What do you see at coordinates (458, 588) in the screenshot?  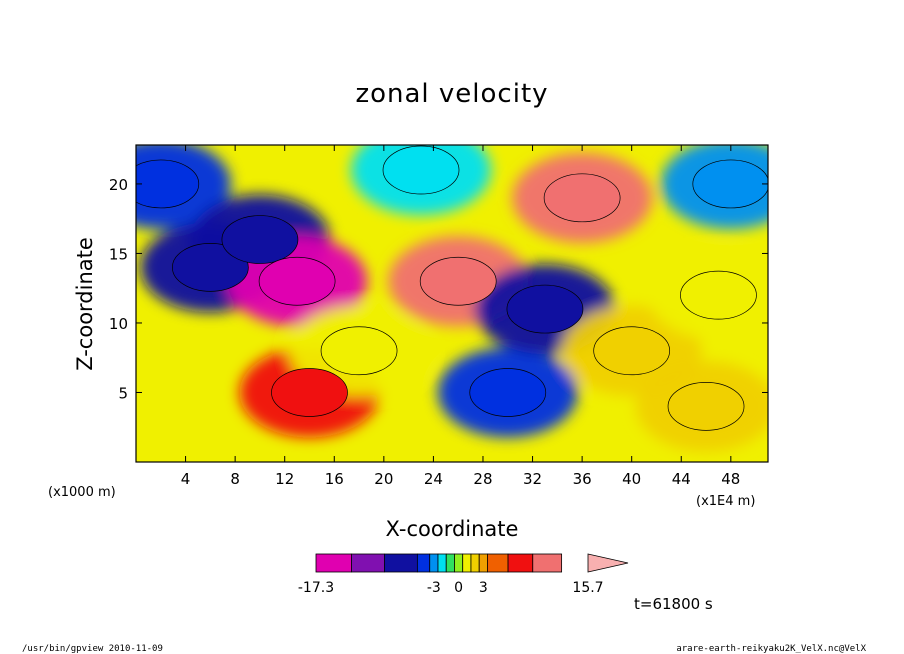 I see `colorbar-label: 0` at bounding box center [458, 588].